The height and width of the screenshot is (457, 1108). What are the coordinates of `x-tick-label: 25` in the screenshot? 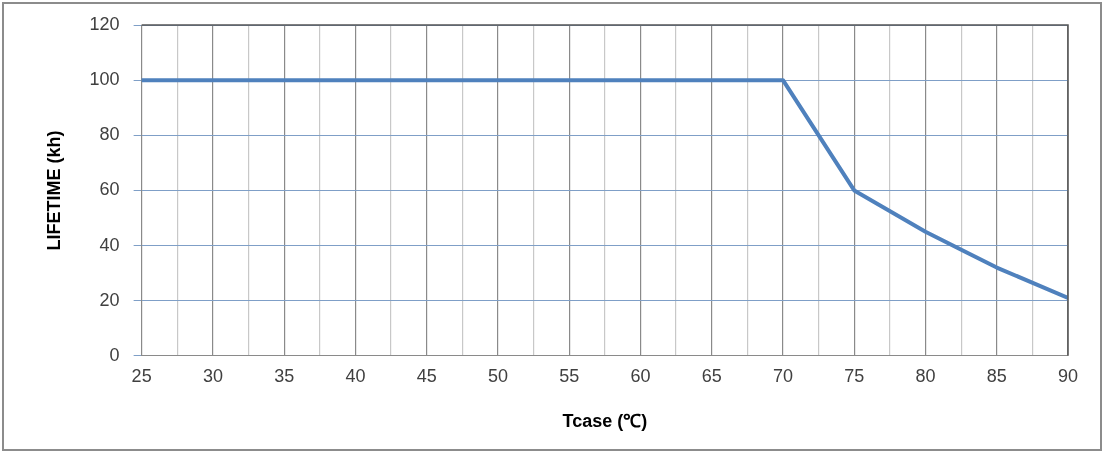 It's located at (141, 375).